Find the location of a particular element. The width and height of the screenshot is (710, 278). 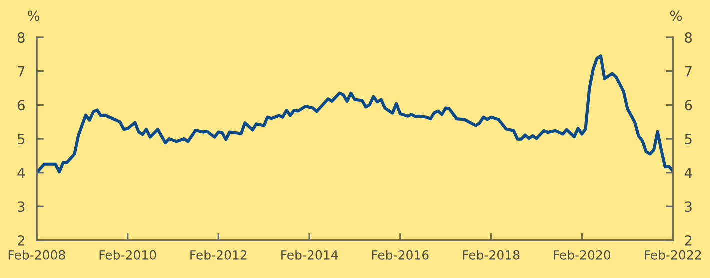

x-tick-label: Feb-2008 is located at coordinates (37, 255).